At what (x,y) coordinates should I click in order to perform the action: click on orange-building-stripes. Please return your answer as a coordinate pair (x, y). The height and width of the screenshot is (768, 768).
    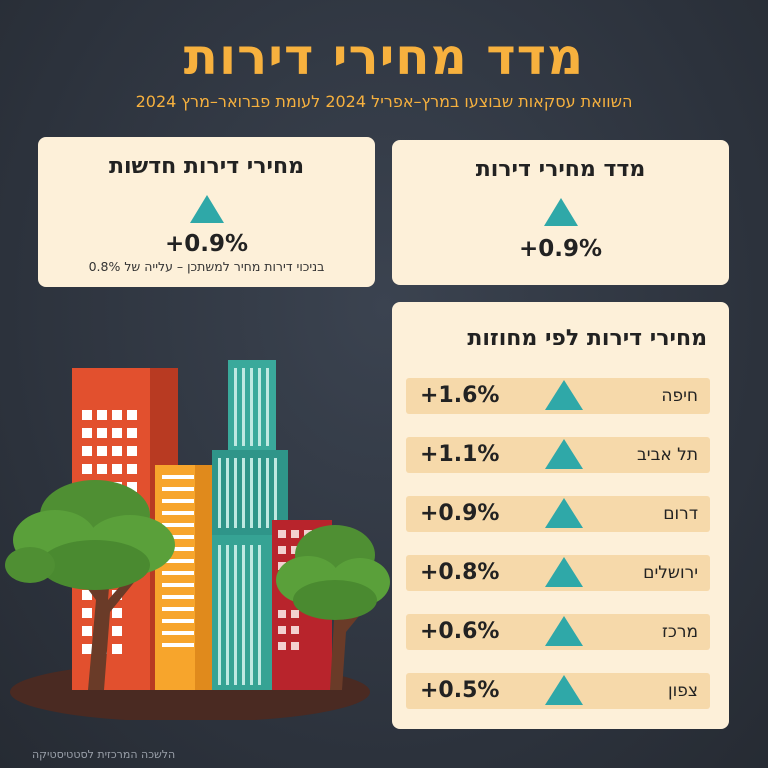
    Looking at the image, I should click on (178, 561).